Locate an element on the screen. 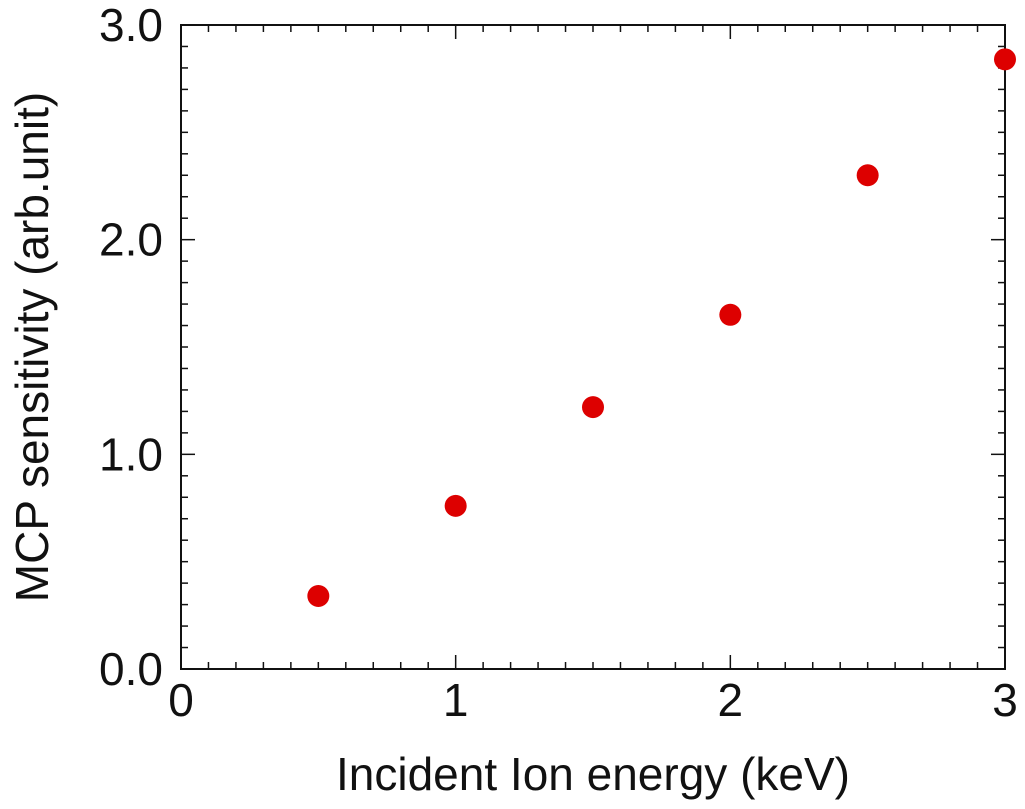  y-tick-labels: 0.0 1.0 2.0 3.0 is located at coordinates (131, 347).